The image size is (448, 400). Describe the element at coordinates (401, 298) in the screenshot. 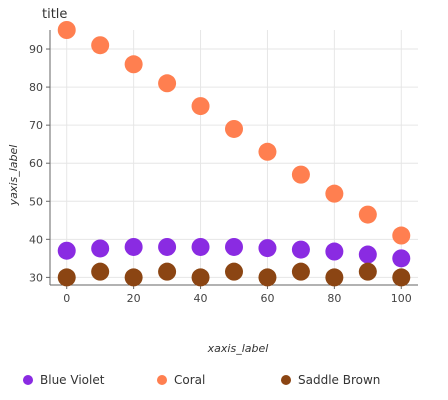

I see `x-tick-label: 100` at that location.